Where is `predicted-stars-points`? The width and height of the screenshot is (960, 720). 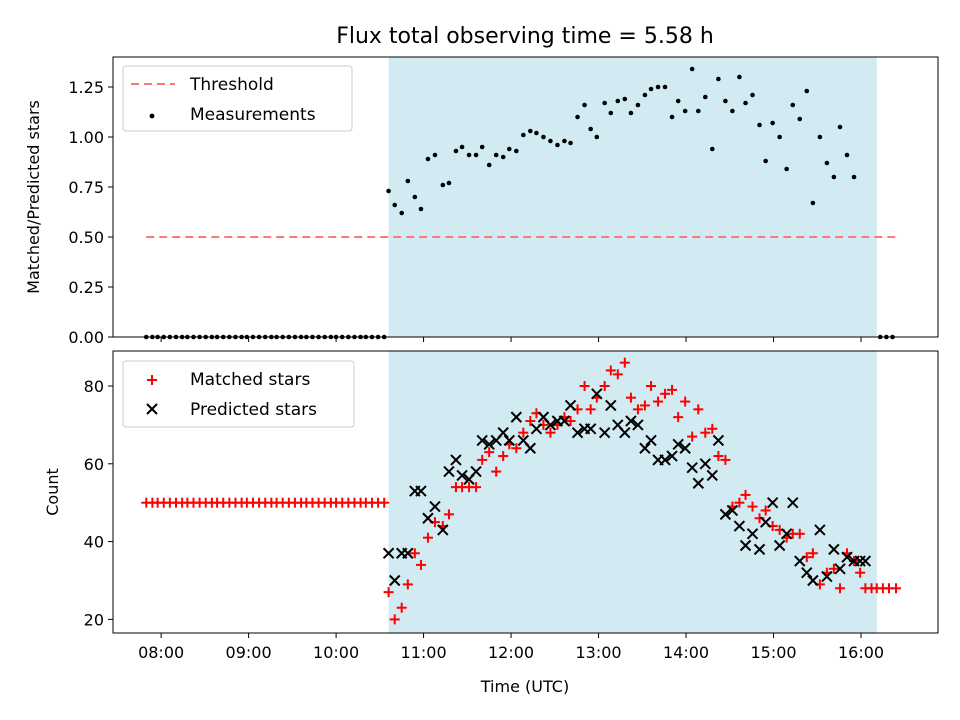 predicted-stars-points is located at coordinates (627, 487).